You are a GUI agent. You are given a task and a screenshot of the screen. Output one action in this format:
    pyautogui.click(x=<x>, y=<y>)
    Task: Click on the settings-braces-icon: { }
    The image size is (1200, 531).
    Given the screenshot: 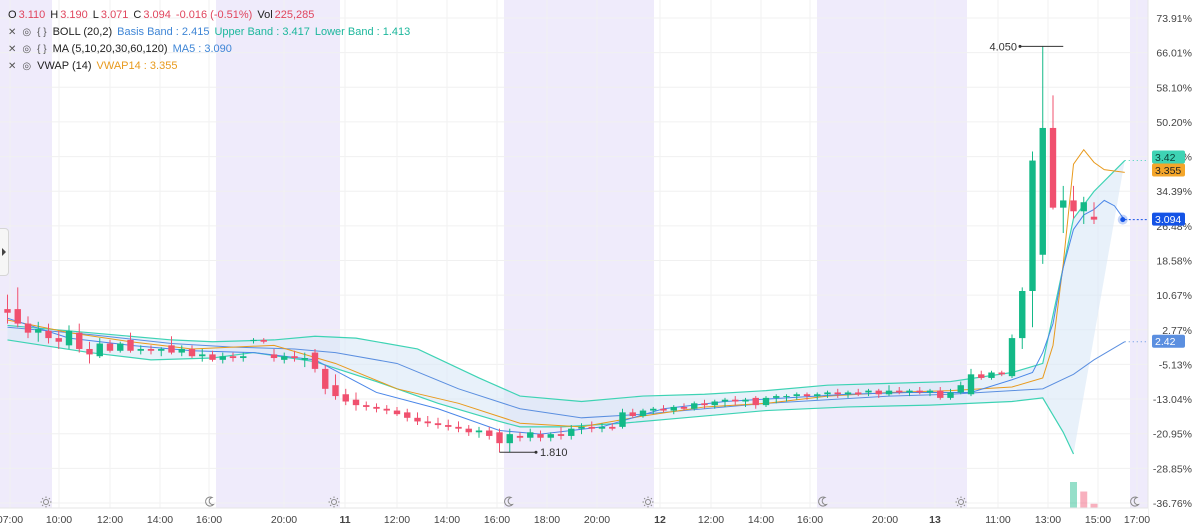 What is the action you would take?
    pyautogui.click(x=42, y=32)
    